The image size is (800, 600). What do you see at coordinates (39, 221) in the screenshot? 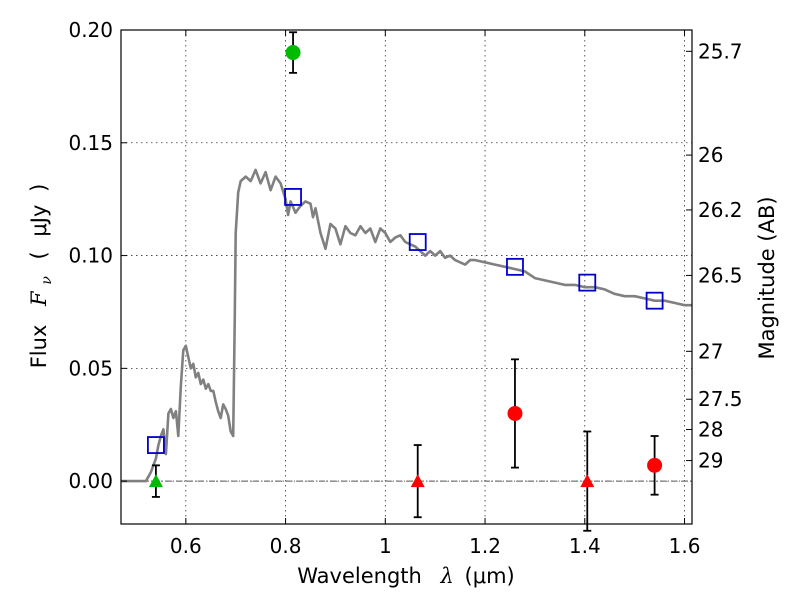
I see `y-label-unit: μJy` at bounding box center [39, 221].